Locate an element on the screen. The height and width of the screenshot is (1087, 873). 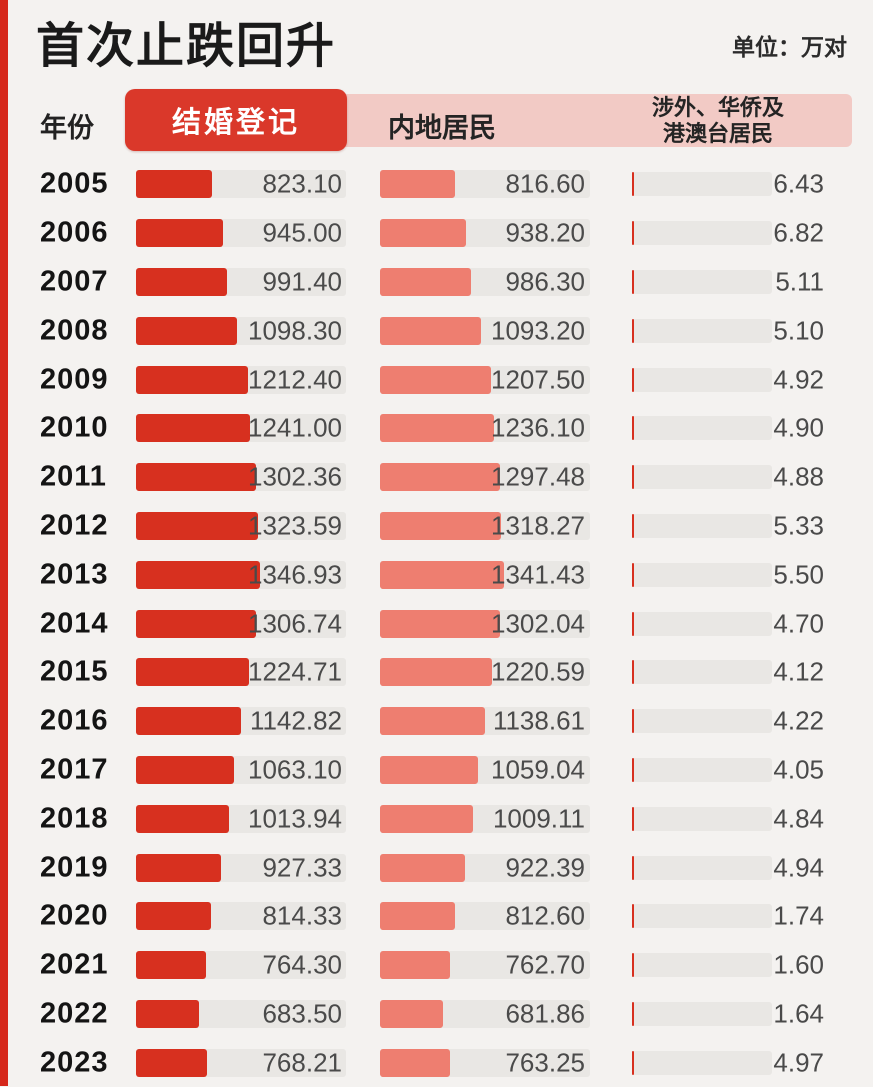
value-label: 6.82 is located at coordinates (798, 232).